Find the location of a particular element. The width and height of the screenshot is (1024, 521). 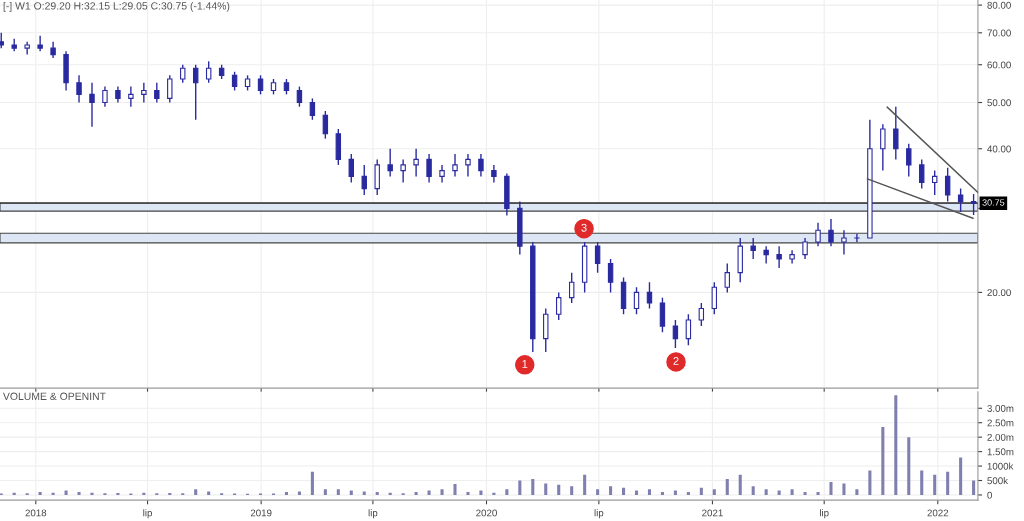

y-tick-label: 40.00 is located at coordinates (999, 149).